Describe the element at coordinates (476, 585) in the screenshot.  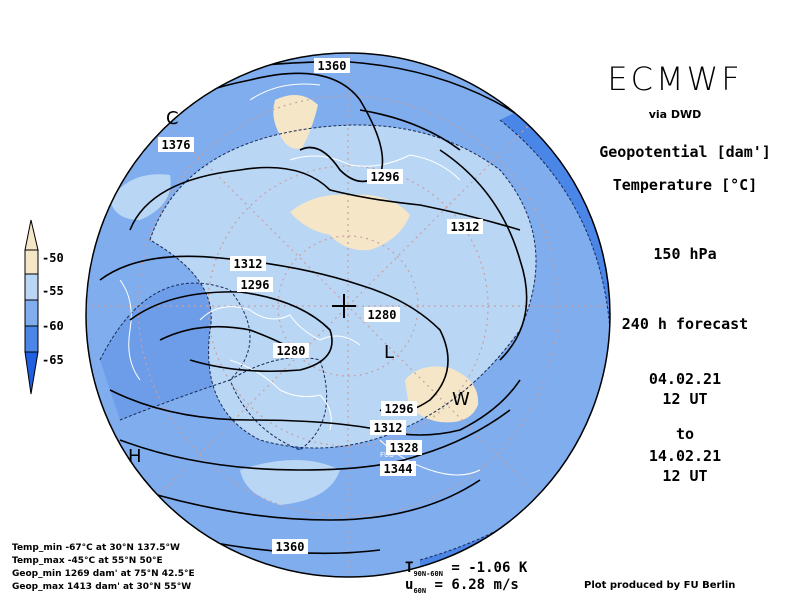
I see `stat-u-value: = 6.28 m/s` at that location.